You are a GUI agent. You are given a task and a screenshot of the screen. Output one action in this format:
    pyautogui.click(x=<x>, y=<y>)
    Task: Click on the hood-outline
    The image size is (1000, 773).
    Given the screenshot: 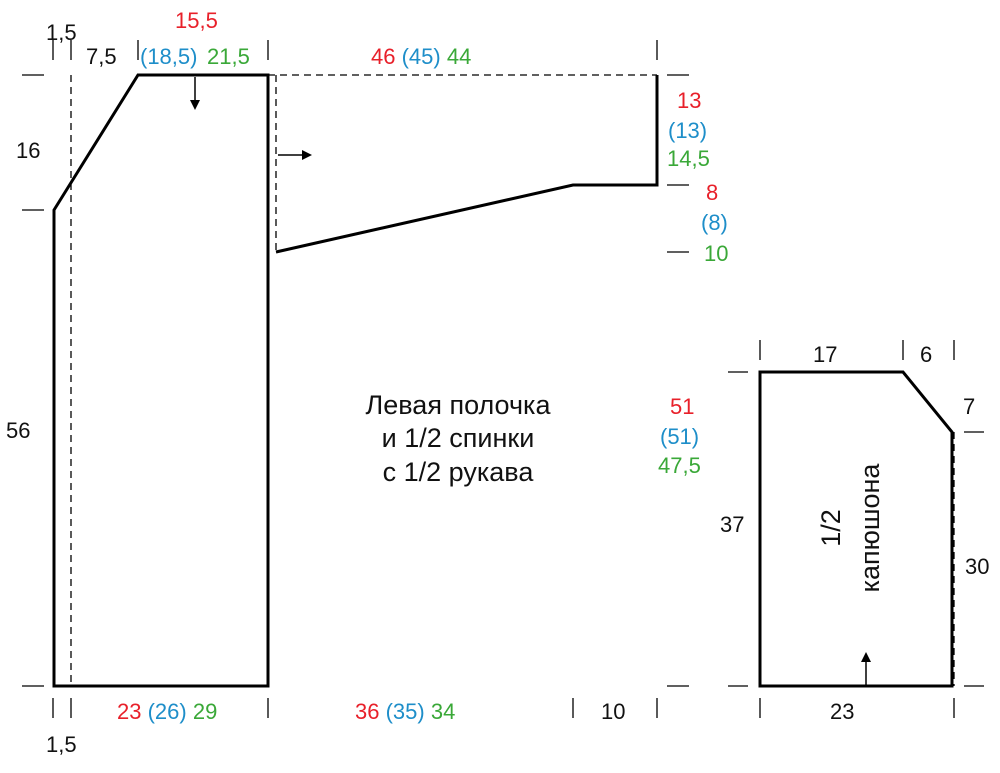 What is the action you would take?
    pyautogui.click(x=856, y=529)
    